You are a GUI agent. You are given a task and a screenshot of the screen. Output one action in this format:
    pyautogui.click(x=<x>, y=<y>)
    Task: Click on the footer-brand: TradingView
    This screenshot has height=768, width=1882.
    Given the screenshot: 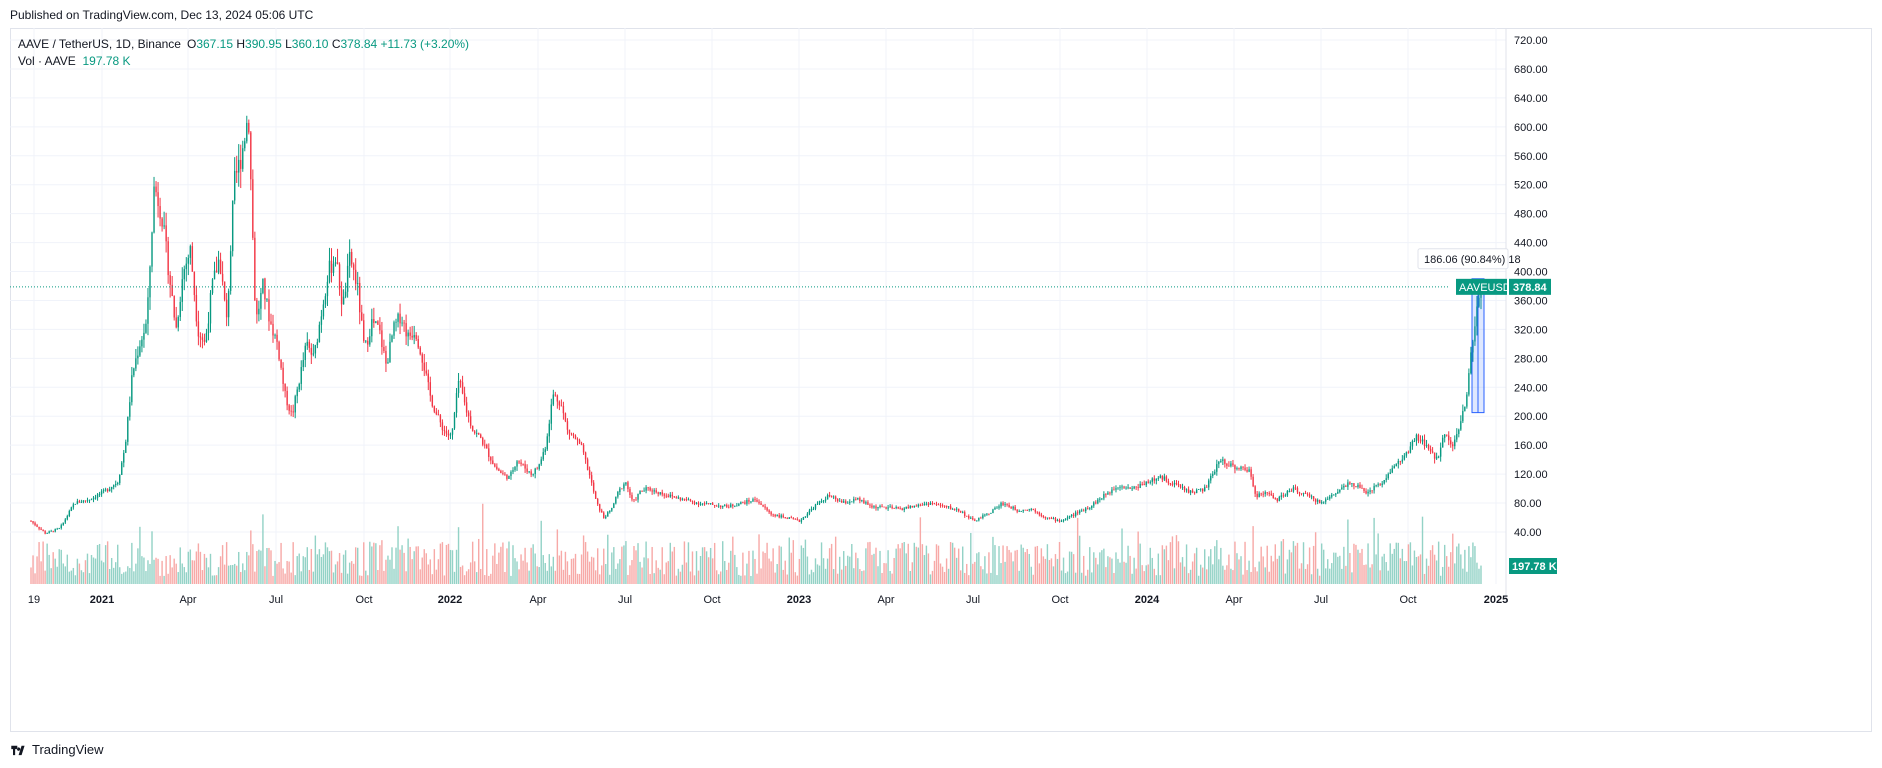 What is the action you would take?
    pyautogui.click(x=57, y=749)
    